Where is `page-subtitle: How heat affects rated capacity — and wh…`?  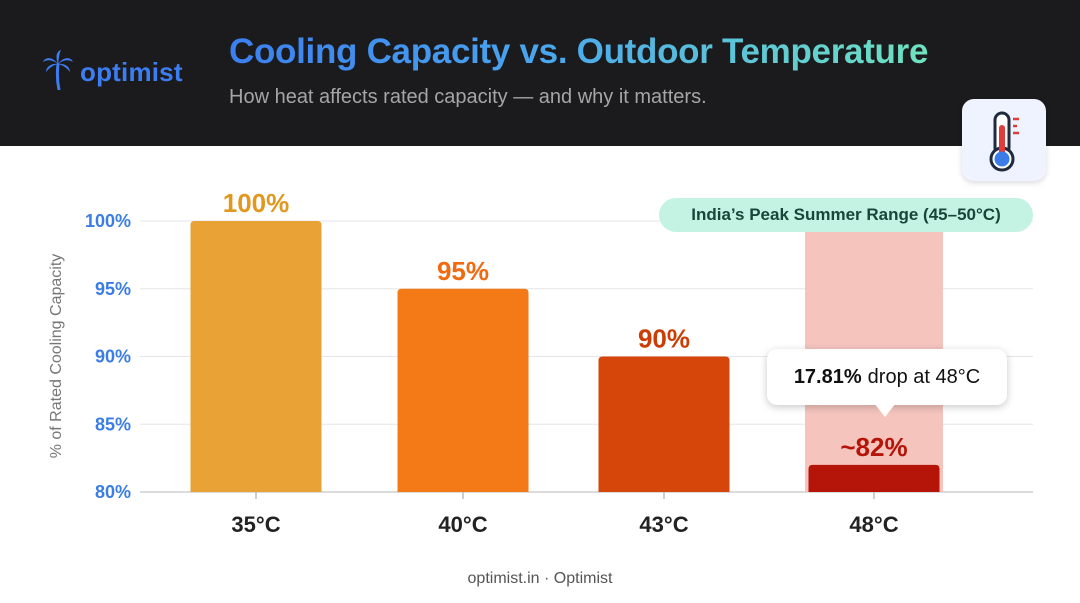 page-subtitle: How heat affects rated capacity — and wh… is located at coordinates (468, 97).